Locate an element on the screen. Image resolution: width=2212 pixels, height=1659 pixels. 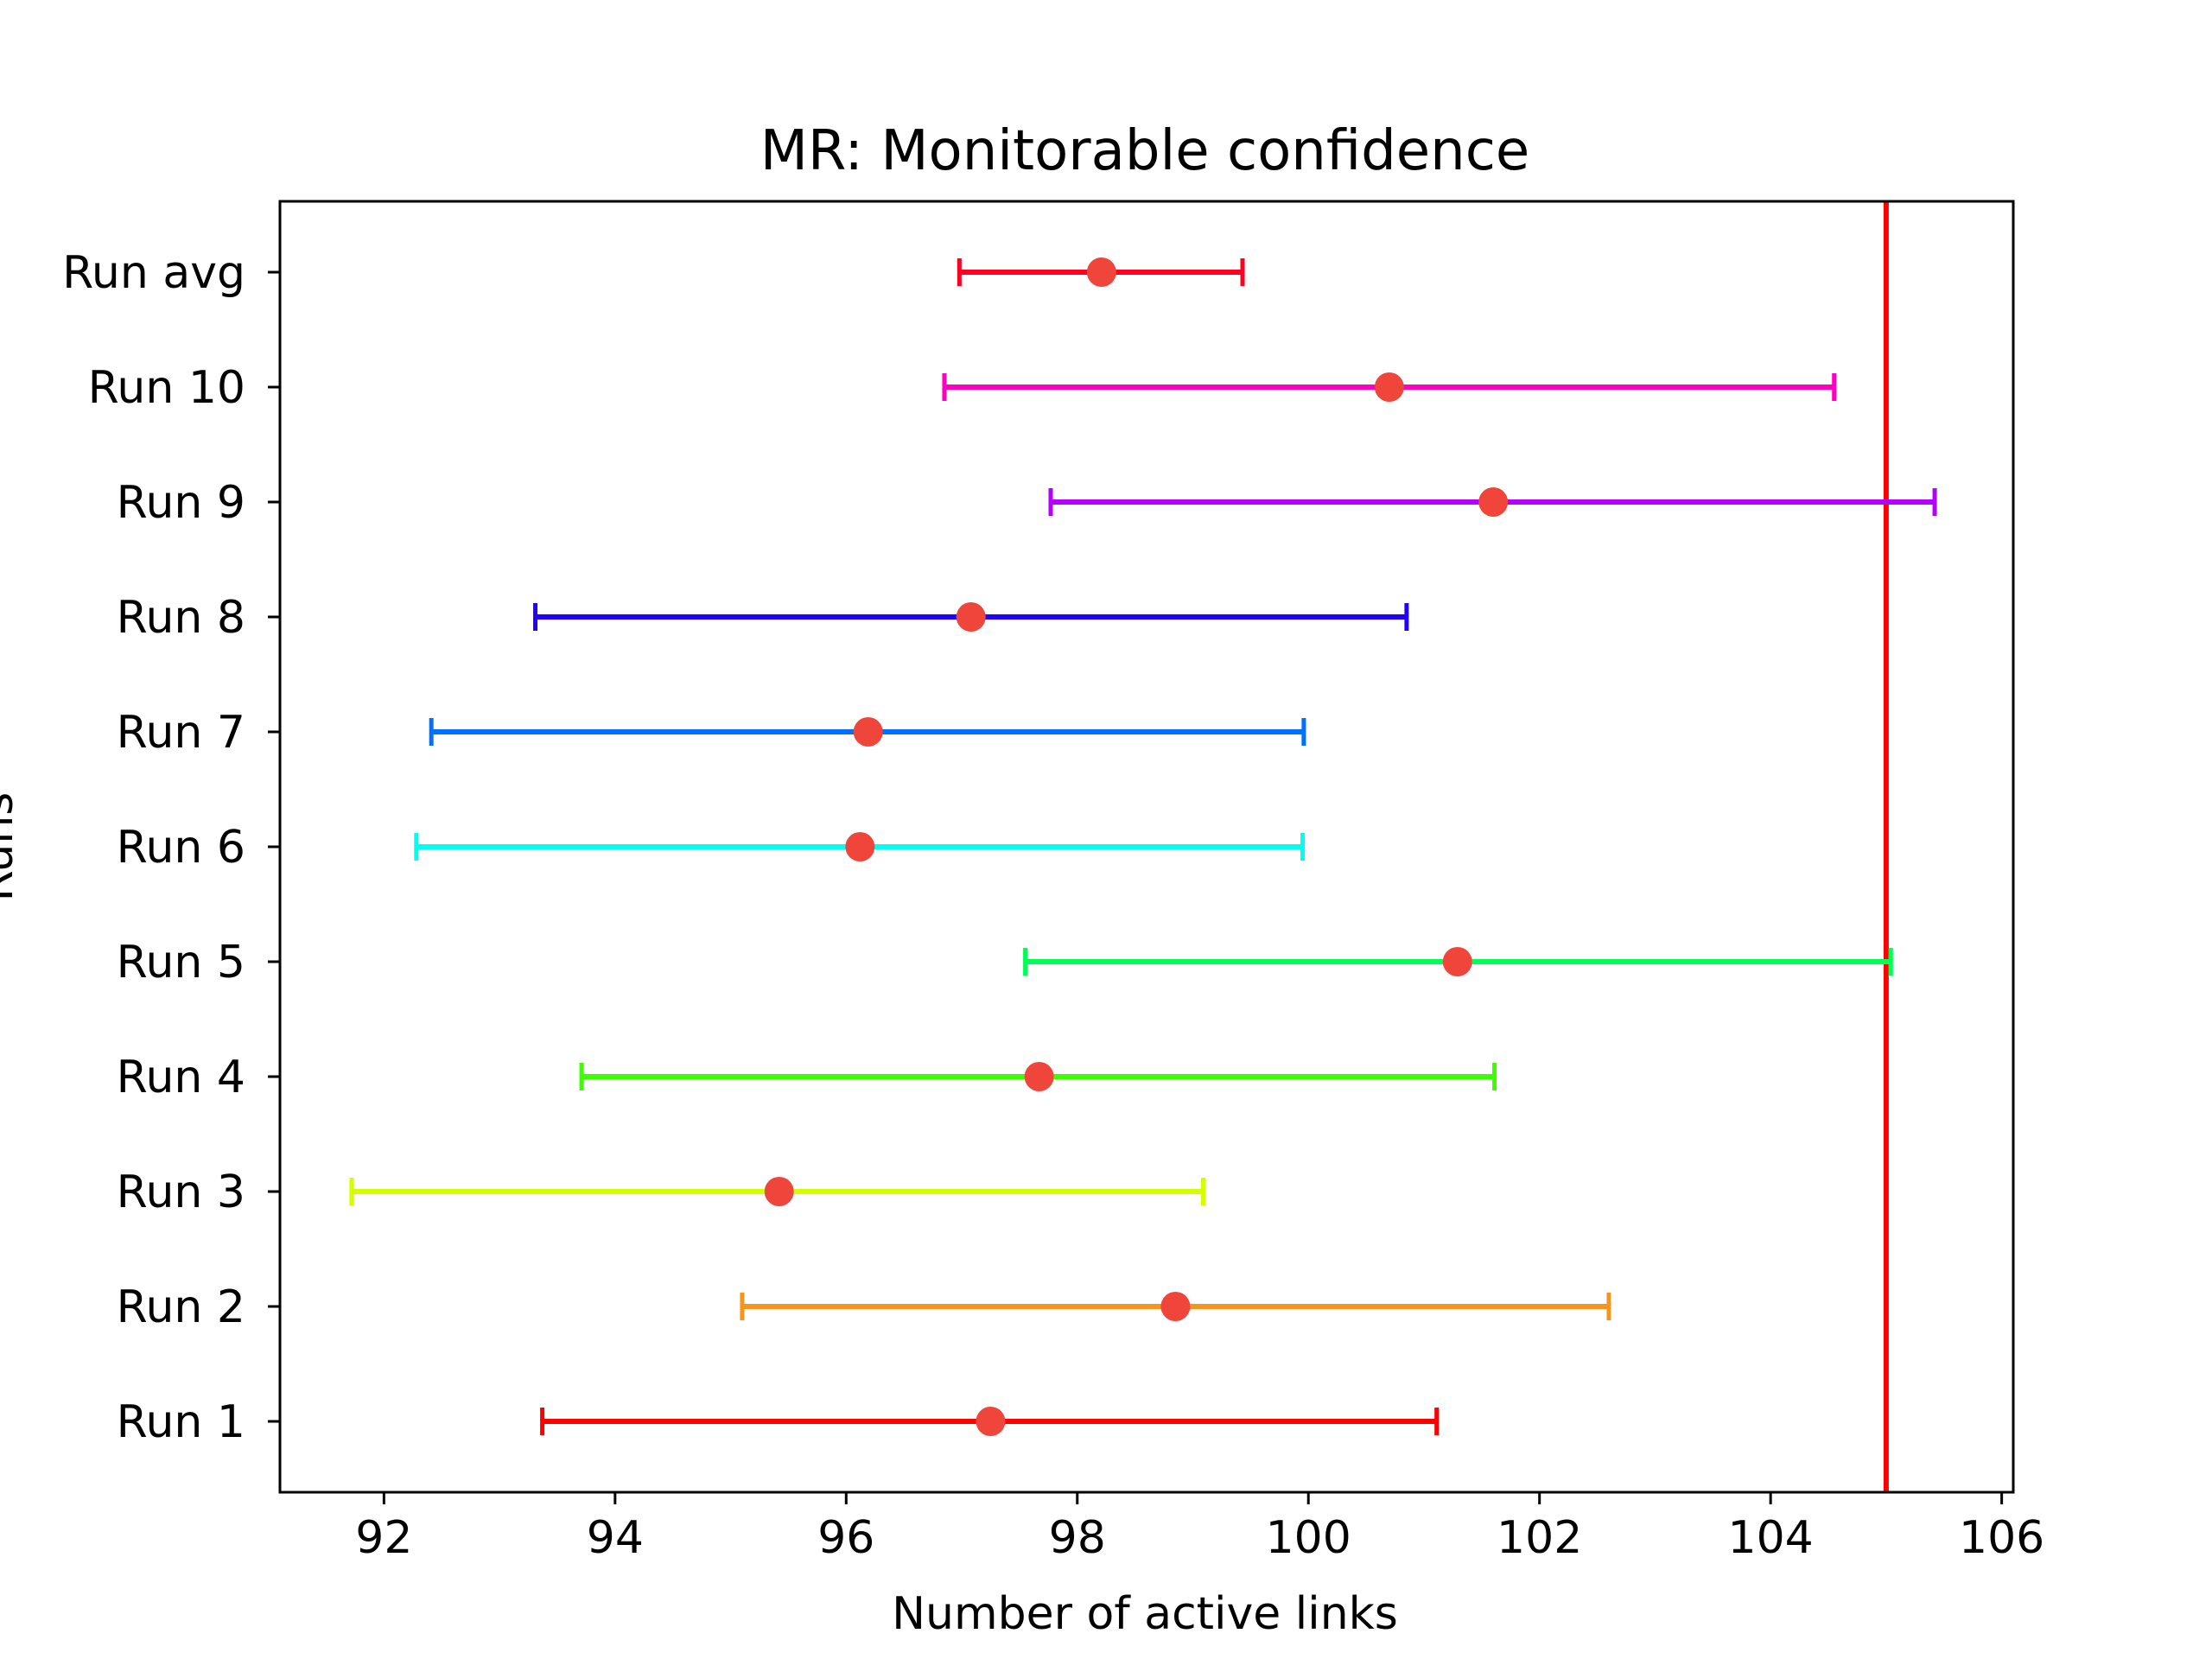
y-tick-label: Run 8 is located at coordinates (181, 618).